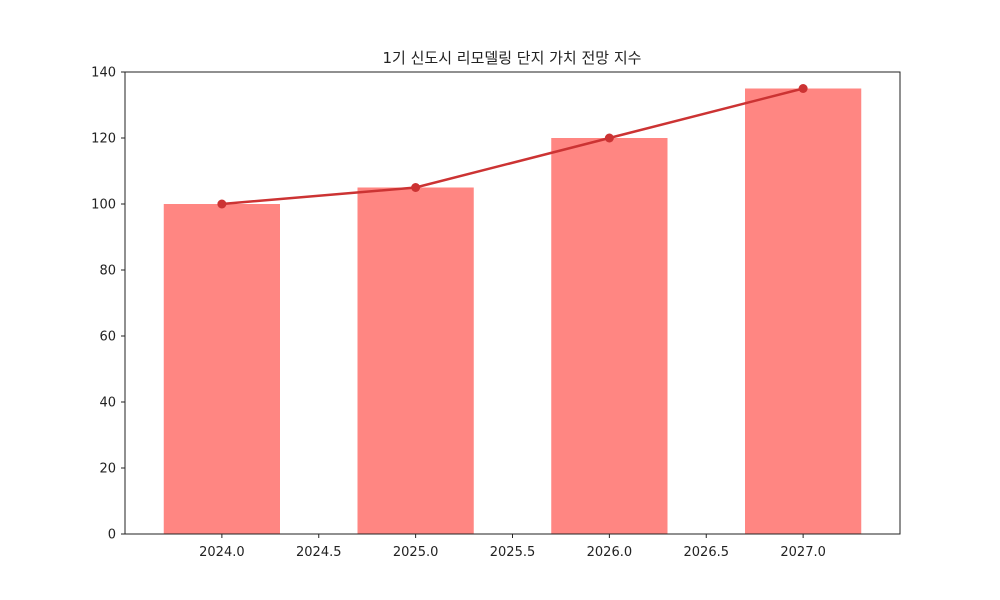  What do you see at coordinates (107, 403) in the screenshot?
I see `y-tick-label: 40` at bounding box center [107, 403].